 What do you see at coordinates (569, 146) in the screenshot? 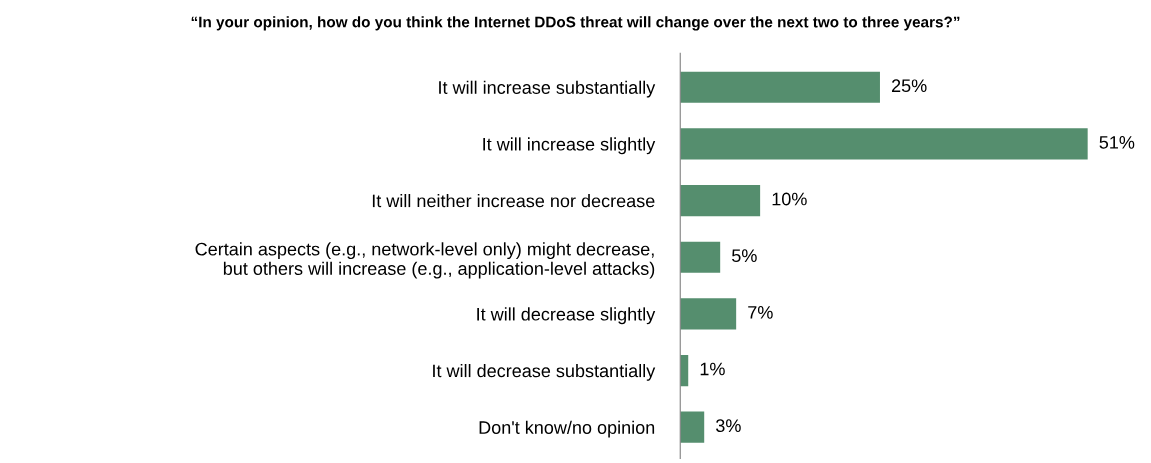
I see `y-tick-label: It will increase slightly` at bounding box center [569, 146].